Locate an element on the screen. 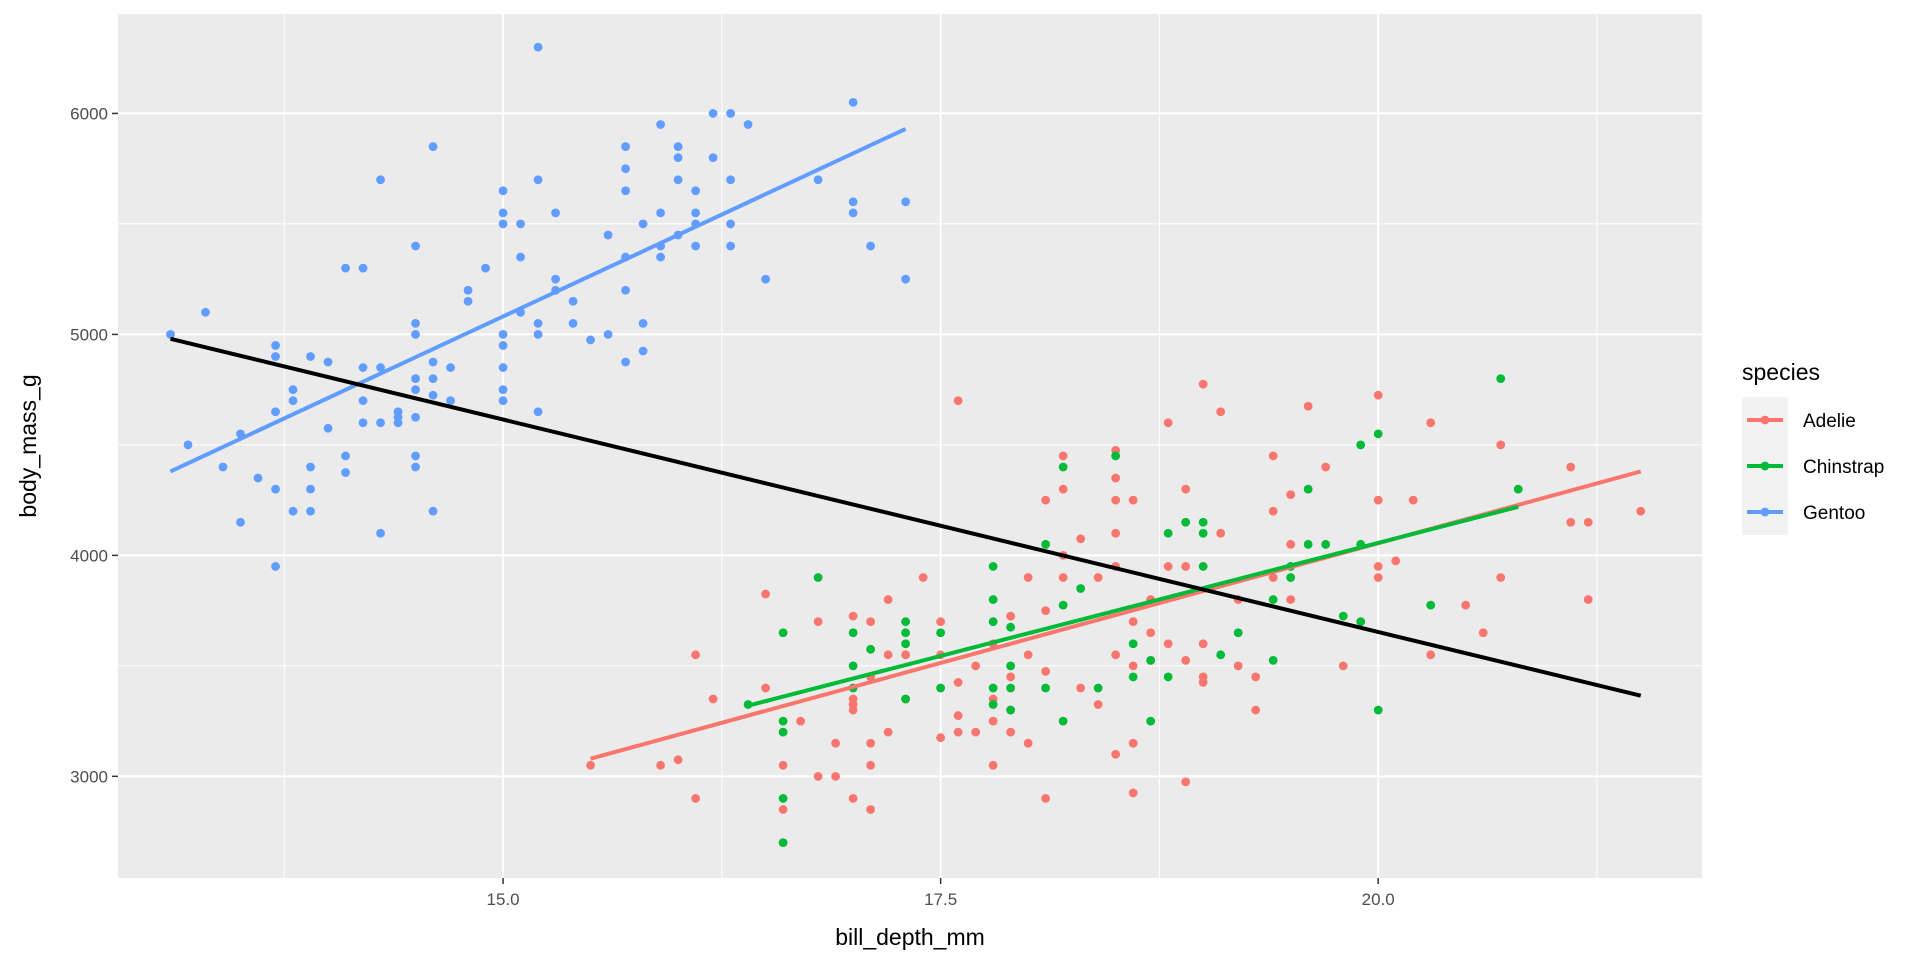 This screenshot has height=960, width=1920. y-tick-label: 6000 is located at coordinates (89, 113).